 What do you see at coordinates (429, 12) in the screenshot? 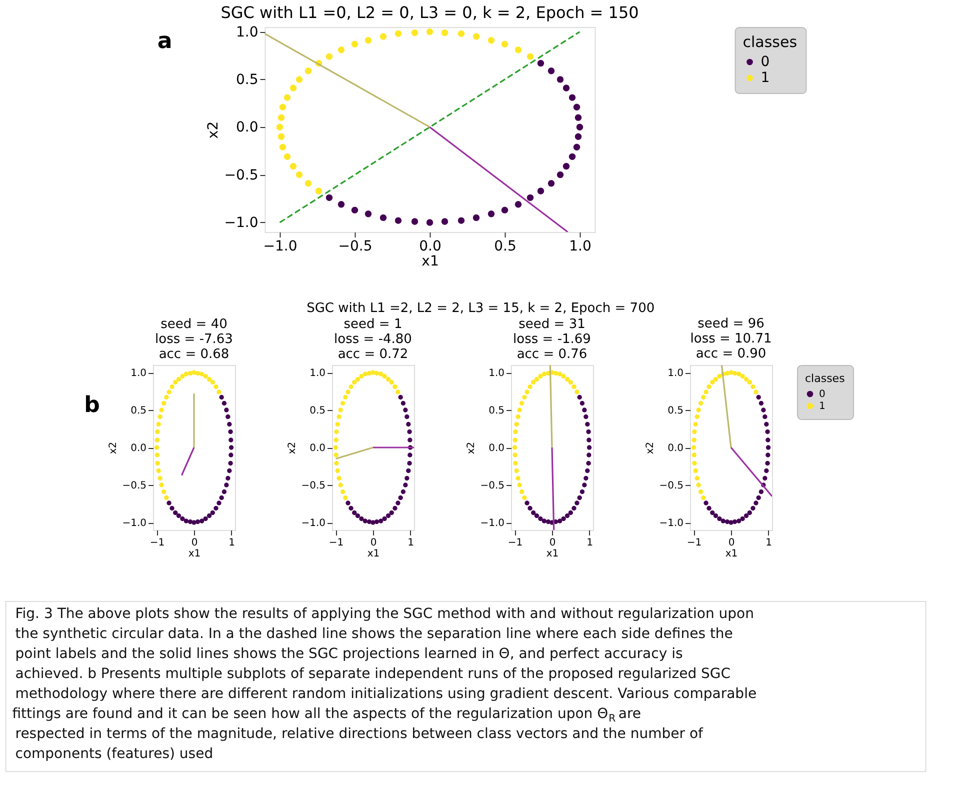
I see `chart-title: SGC with L1 =0, L2 = 0, L3 = 0, k = 2, Epoch = 150` at bounding box center [429, 12].